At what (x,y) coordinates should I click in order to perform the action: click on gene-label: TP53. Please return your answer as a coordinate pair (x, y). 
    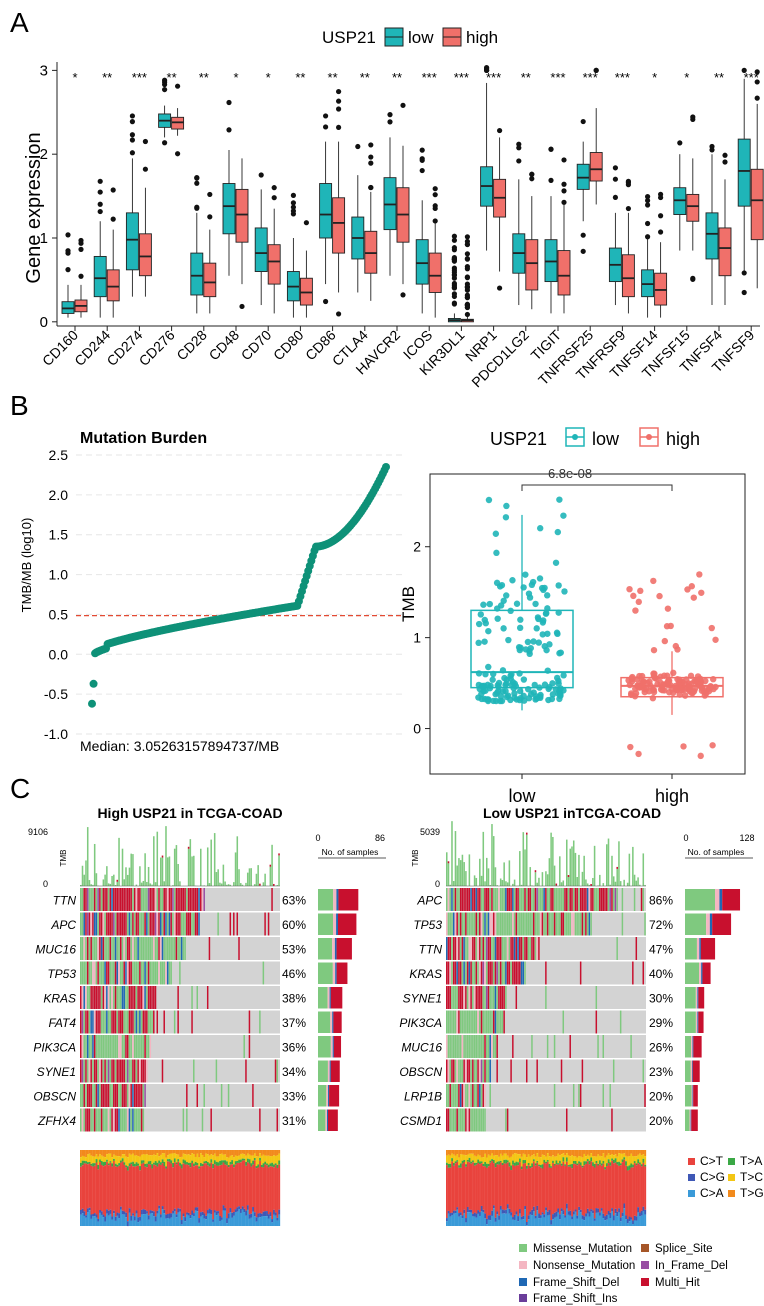
    Looking at the image, I should click on (427, 925).